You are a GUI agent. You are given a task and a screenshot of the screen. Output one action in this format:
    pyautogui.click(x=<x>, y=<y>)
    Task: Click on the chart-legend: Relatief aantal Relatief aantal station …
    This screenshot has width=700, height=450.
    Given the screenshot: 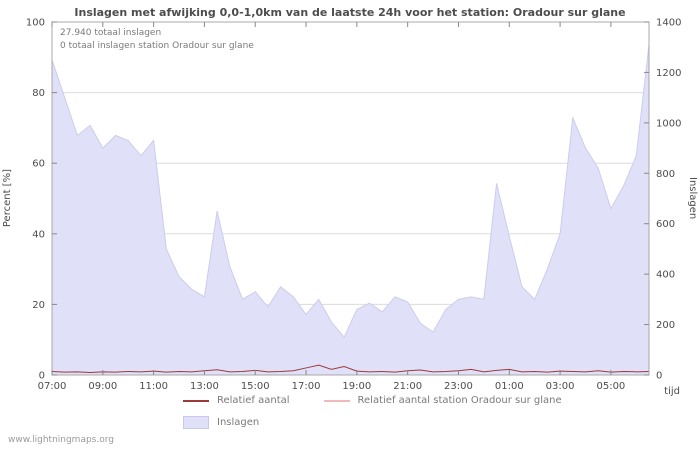 What is the action you would take?
    pyautogui.click(x=389, y=417)
    